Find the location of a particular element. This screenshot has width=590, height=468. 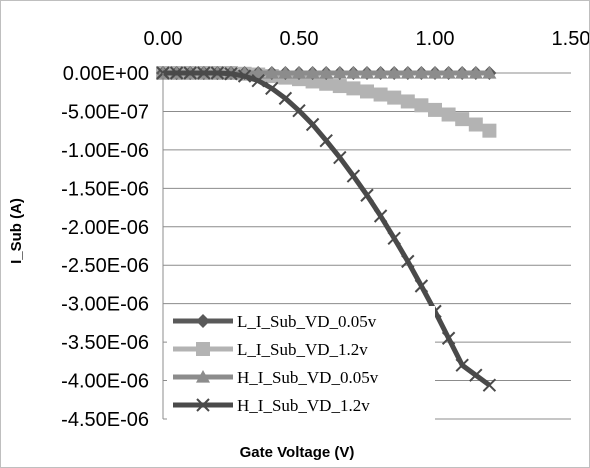

legend-item: L_I_Sub_VD_0.05v is located at coordinates (275, 321).